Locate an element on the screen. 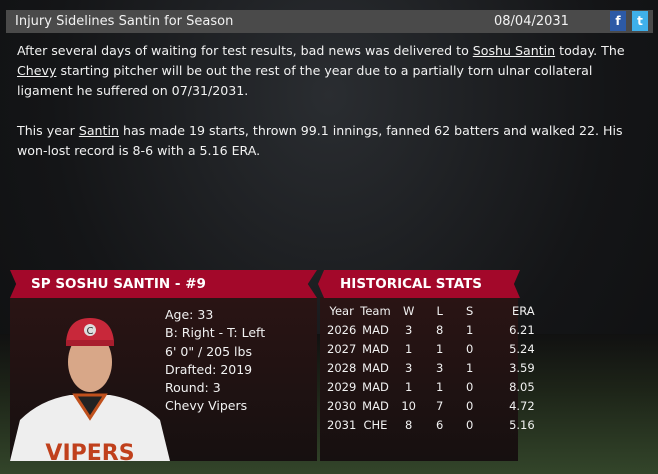 The height and width of the screenshot is (474, 658). table-row: 2026 MAD 3 8 1 6.21 is located at coordinates (431, 329).